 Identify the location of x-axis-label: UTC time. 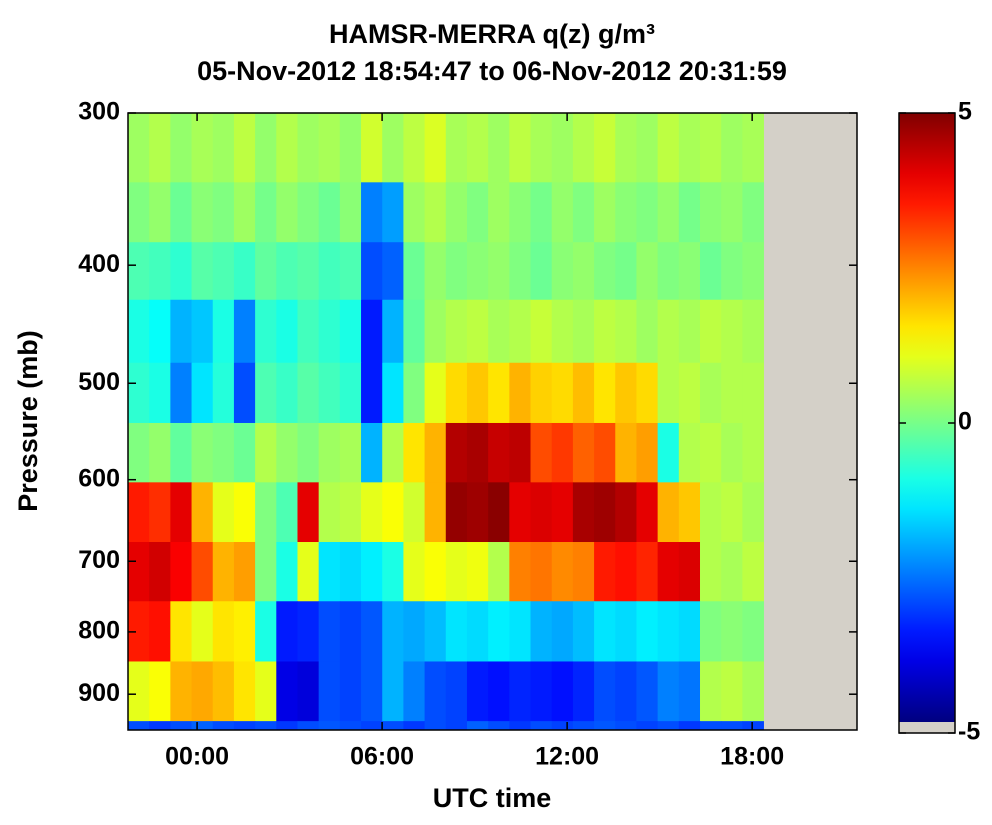
(492, 798).